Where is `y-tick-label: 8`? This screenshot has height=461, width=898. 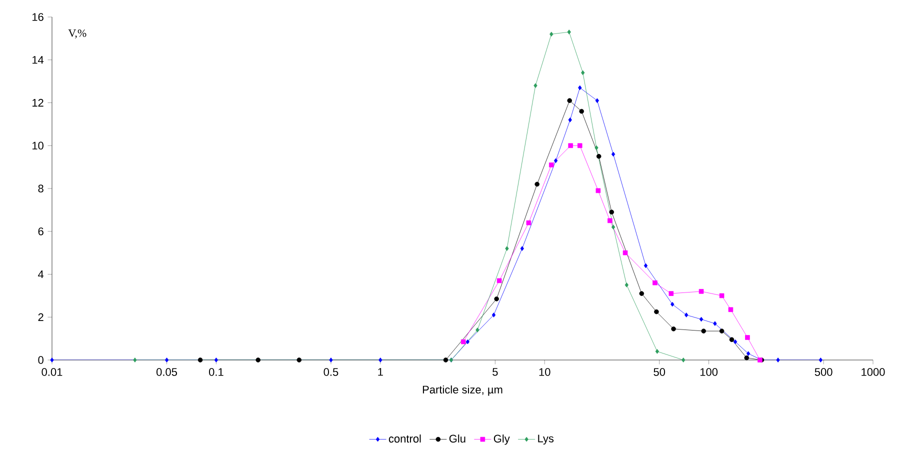
y-tick-label: 8 is located at coordinates (41, 188).